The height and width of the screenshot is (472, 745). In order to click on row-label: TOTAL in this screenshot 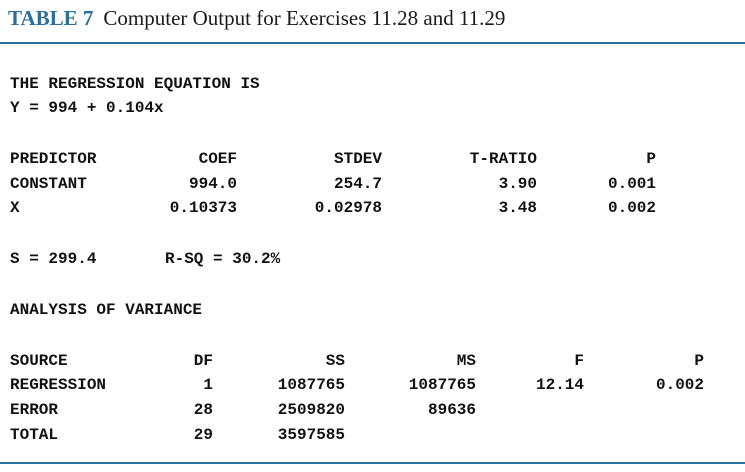, I will do `click(34, 435)`.